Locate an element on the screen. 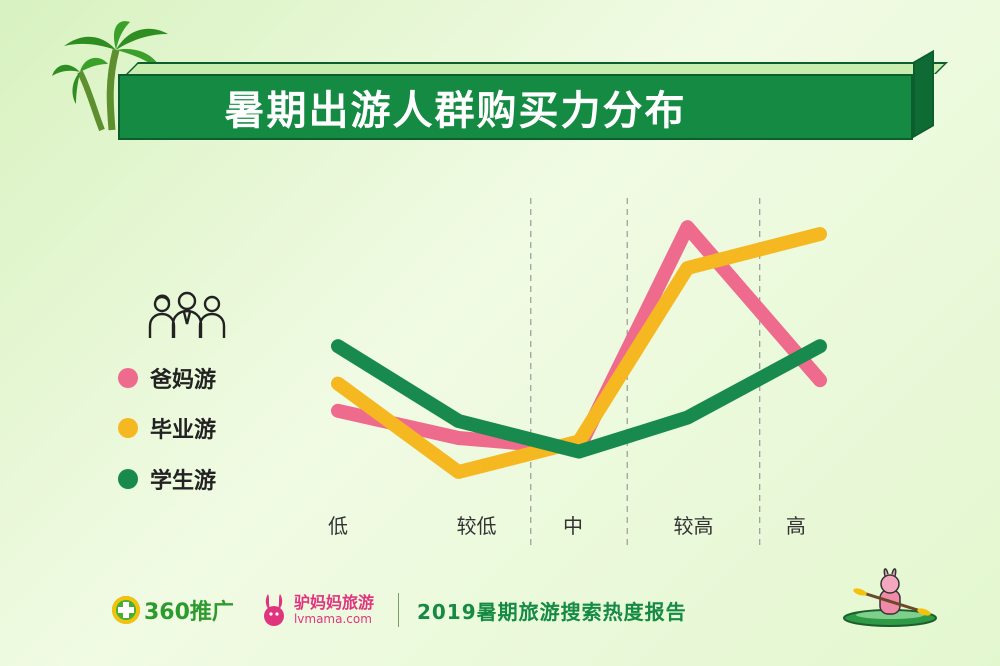 Image resolution: width=1000 pixels, height=666 pixels. footer: 360推广 驴妈妈旅游 lvmama.com 2019暑期旅游搜索热度报告 is located at coordinates (399, 610).